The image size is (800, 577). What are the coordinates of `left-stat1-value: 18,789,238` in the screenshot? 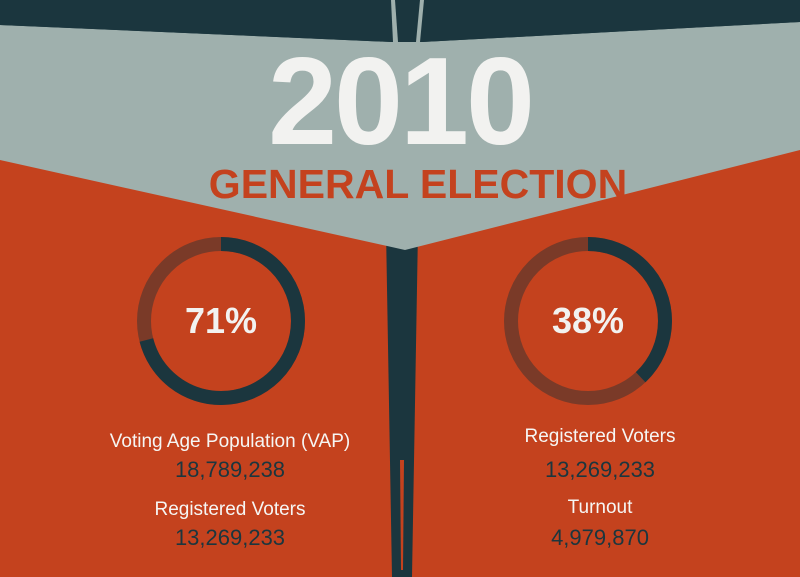 It's located at (230, 469).